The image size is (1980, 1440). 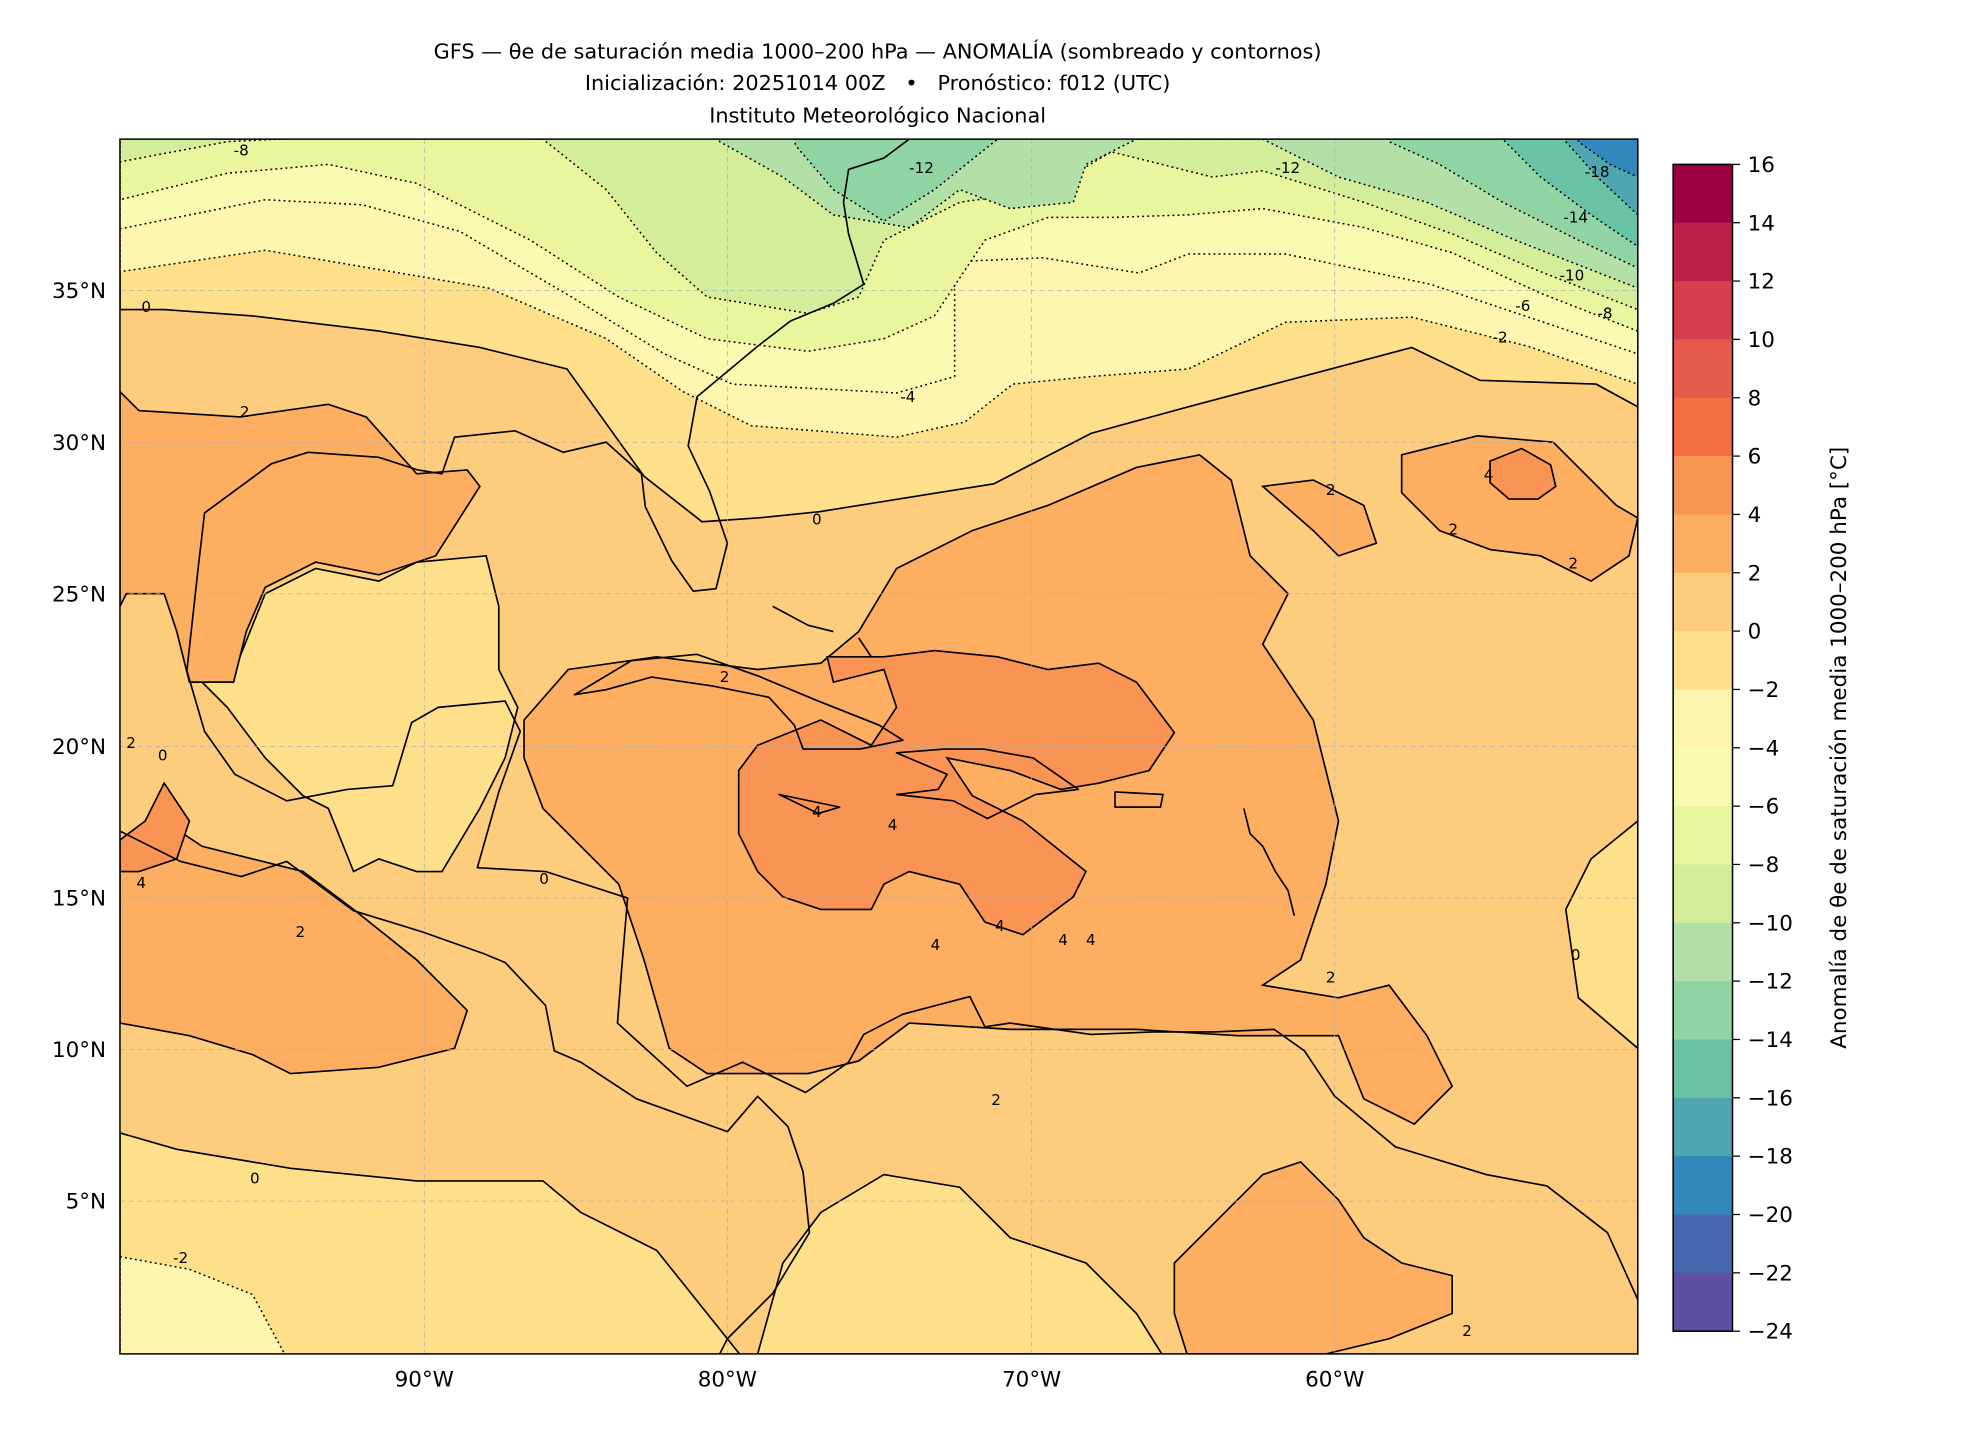 I want to click on contour-label: -4, so click(x=907, y=397).